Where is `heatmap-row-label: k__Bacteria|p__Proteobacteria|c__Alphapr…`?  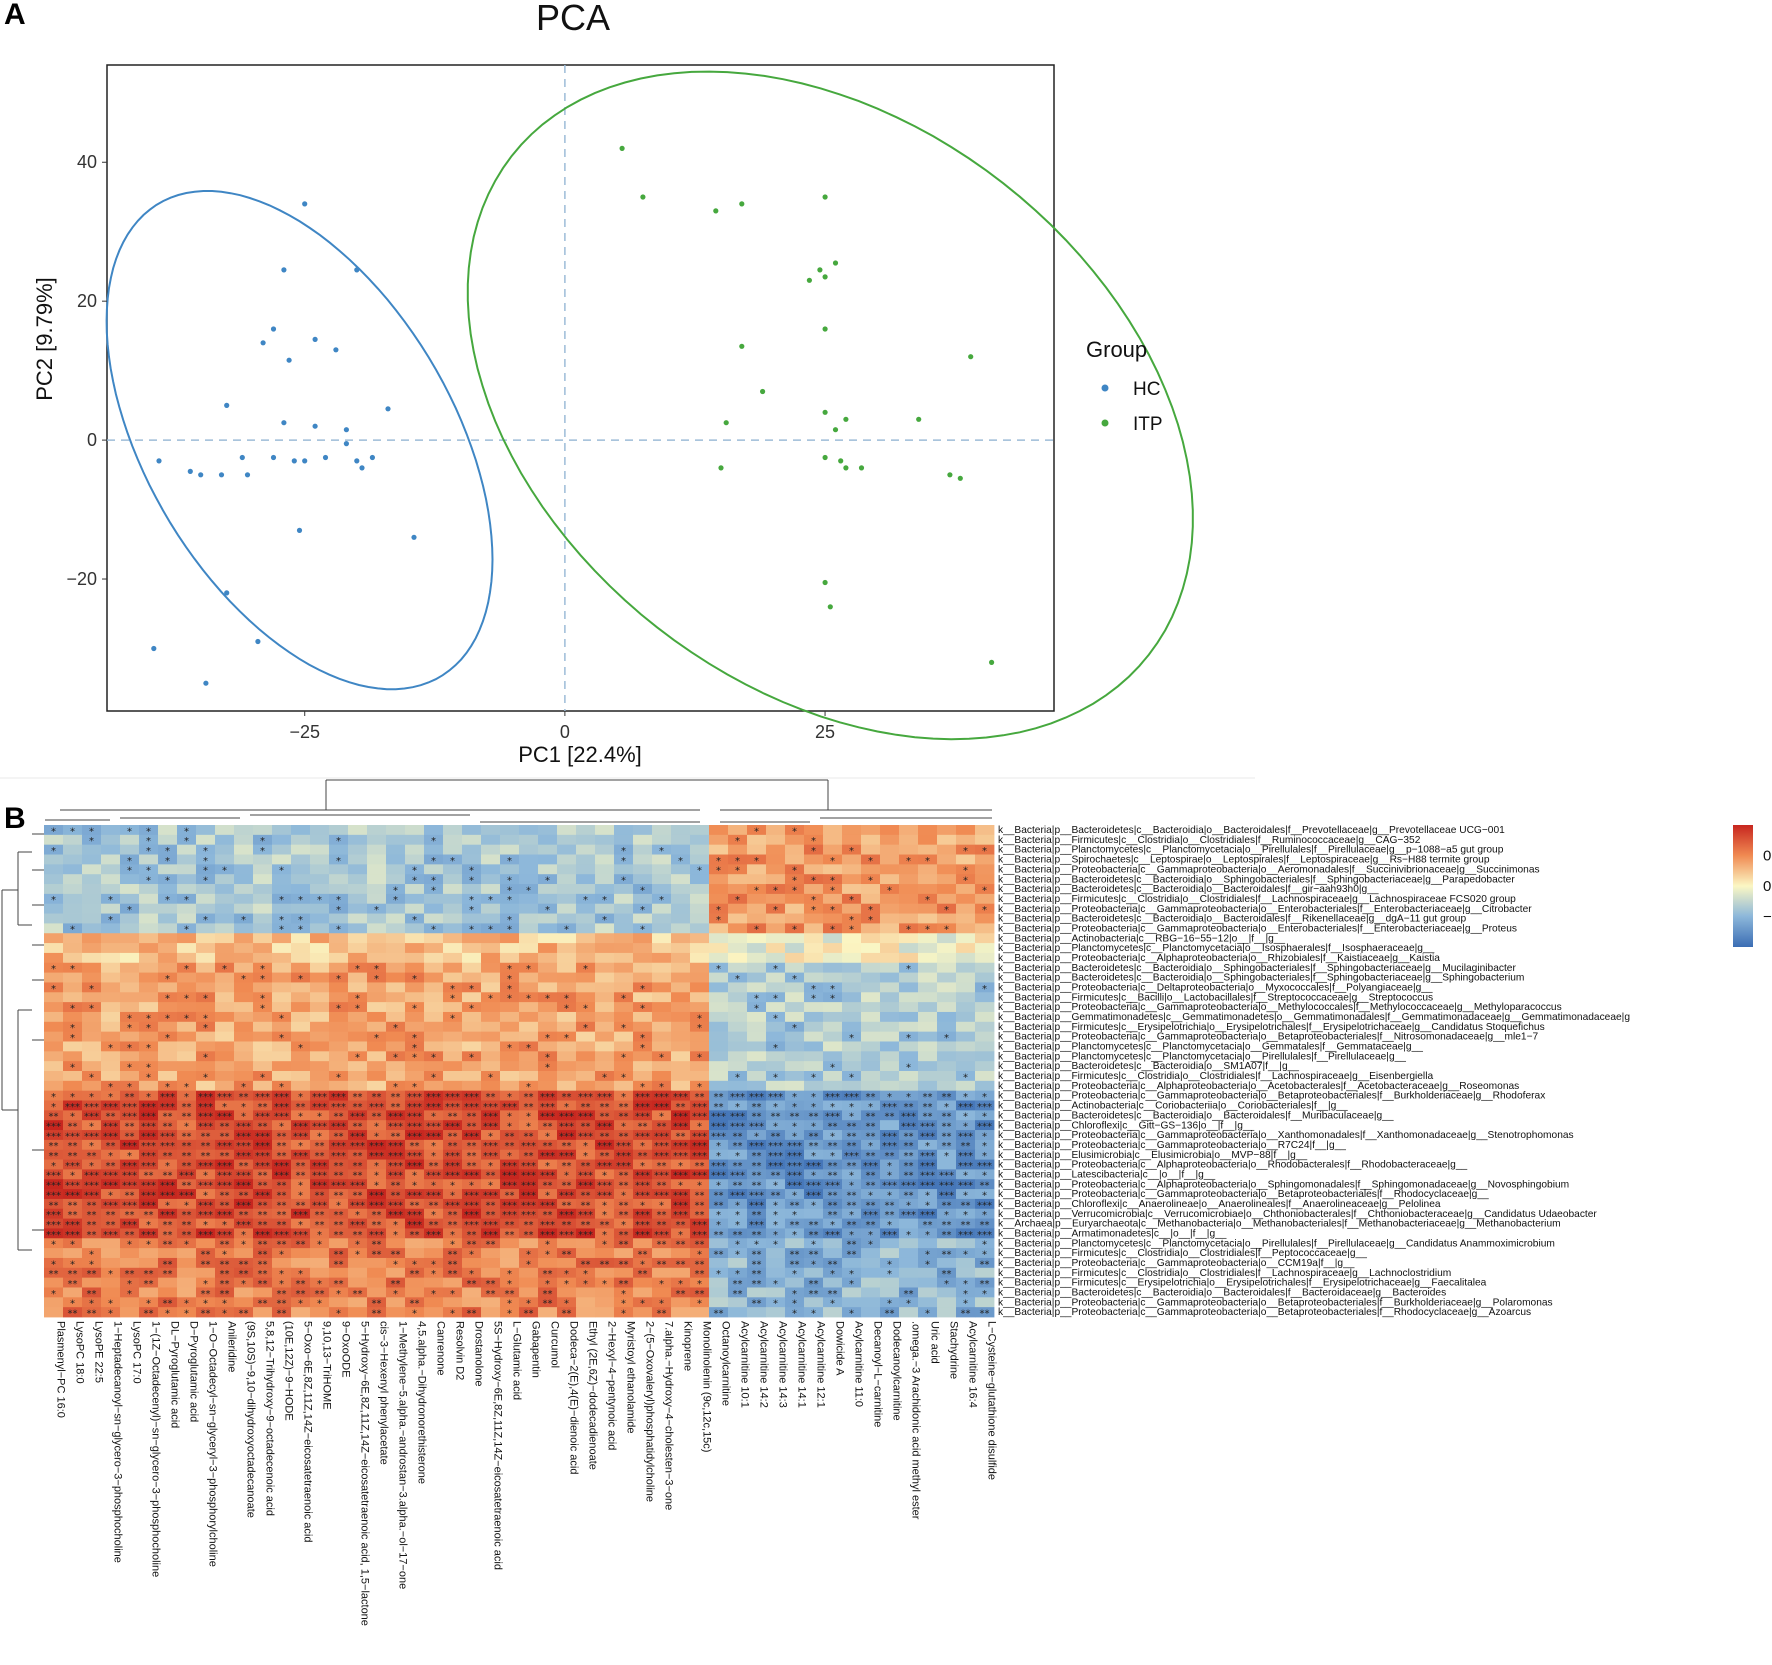 heatmap-row-label: k__Bacteria|p__Proteobacteria|c__Alphapr… is located at coordinates (1233, 1165).